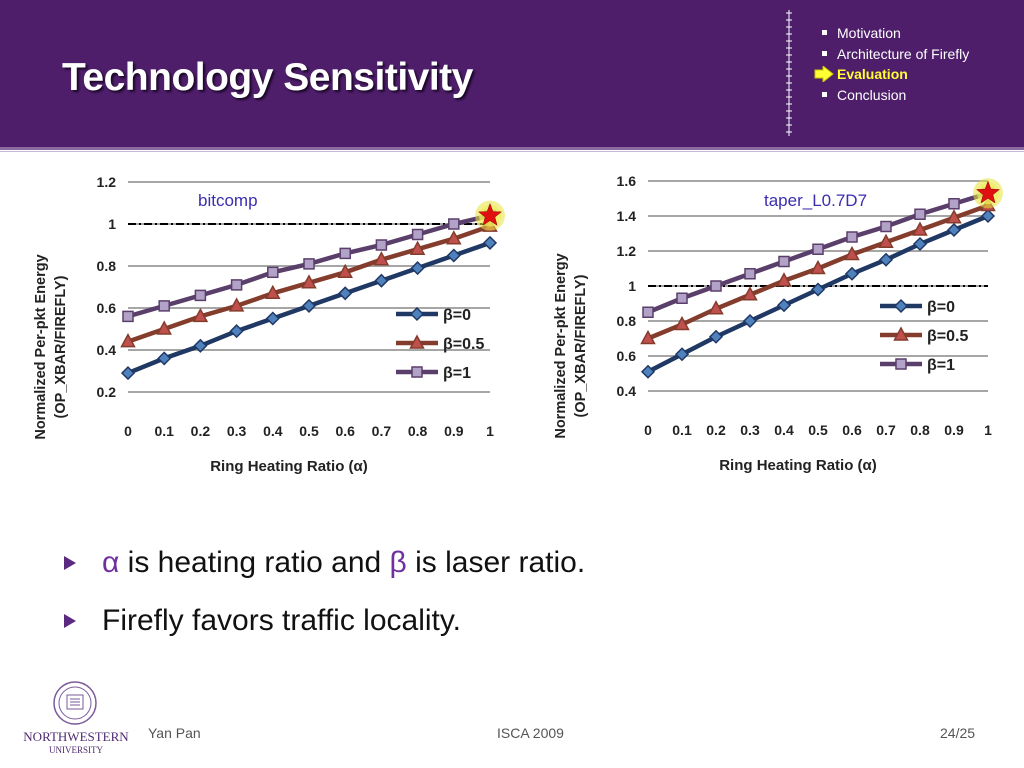  What do you see at coordinates (824, 74) in the screenshot?
I see `arrow-right-icon` at bounding box center [824, 74].